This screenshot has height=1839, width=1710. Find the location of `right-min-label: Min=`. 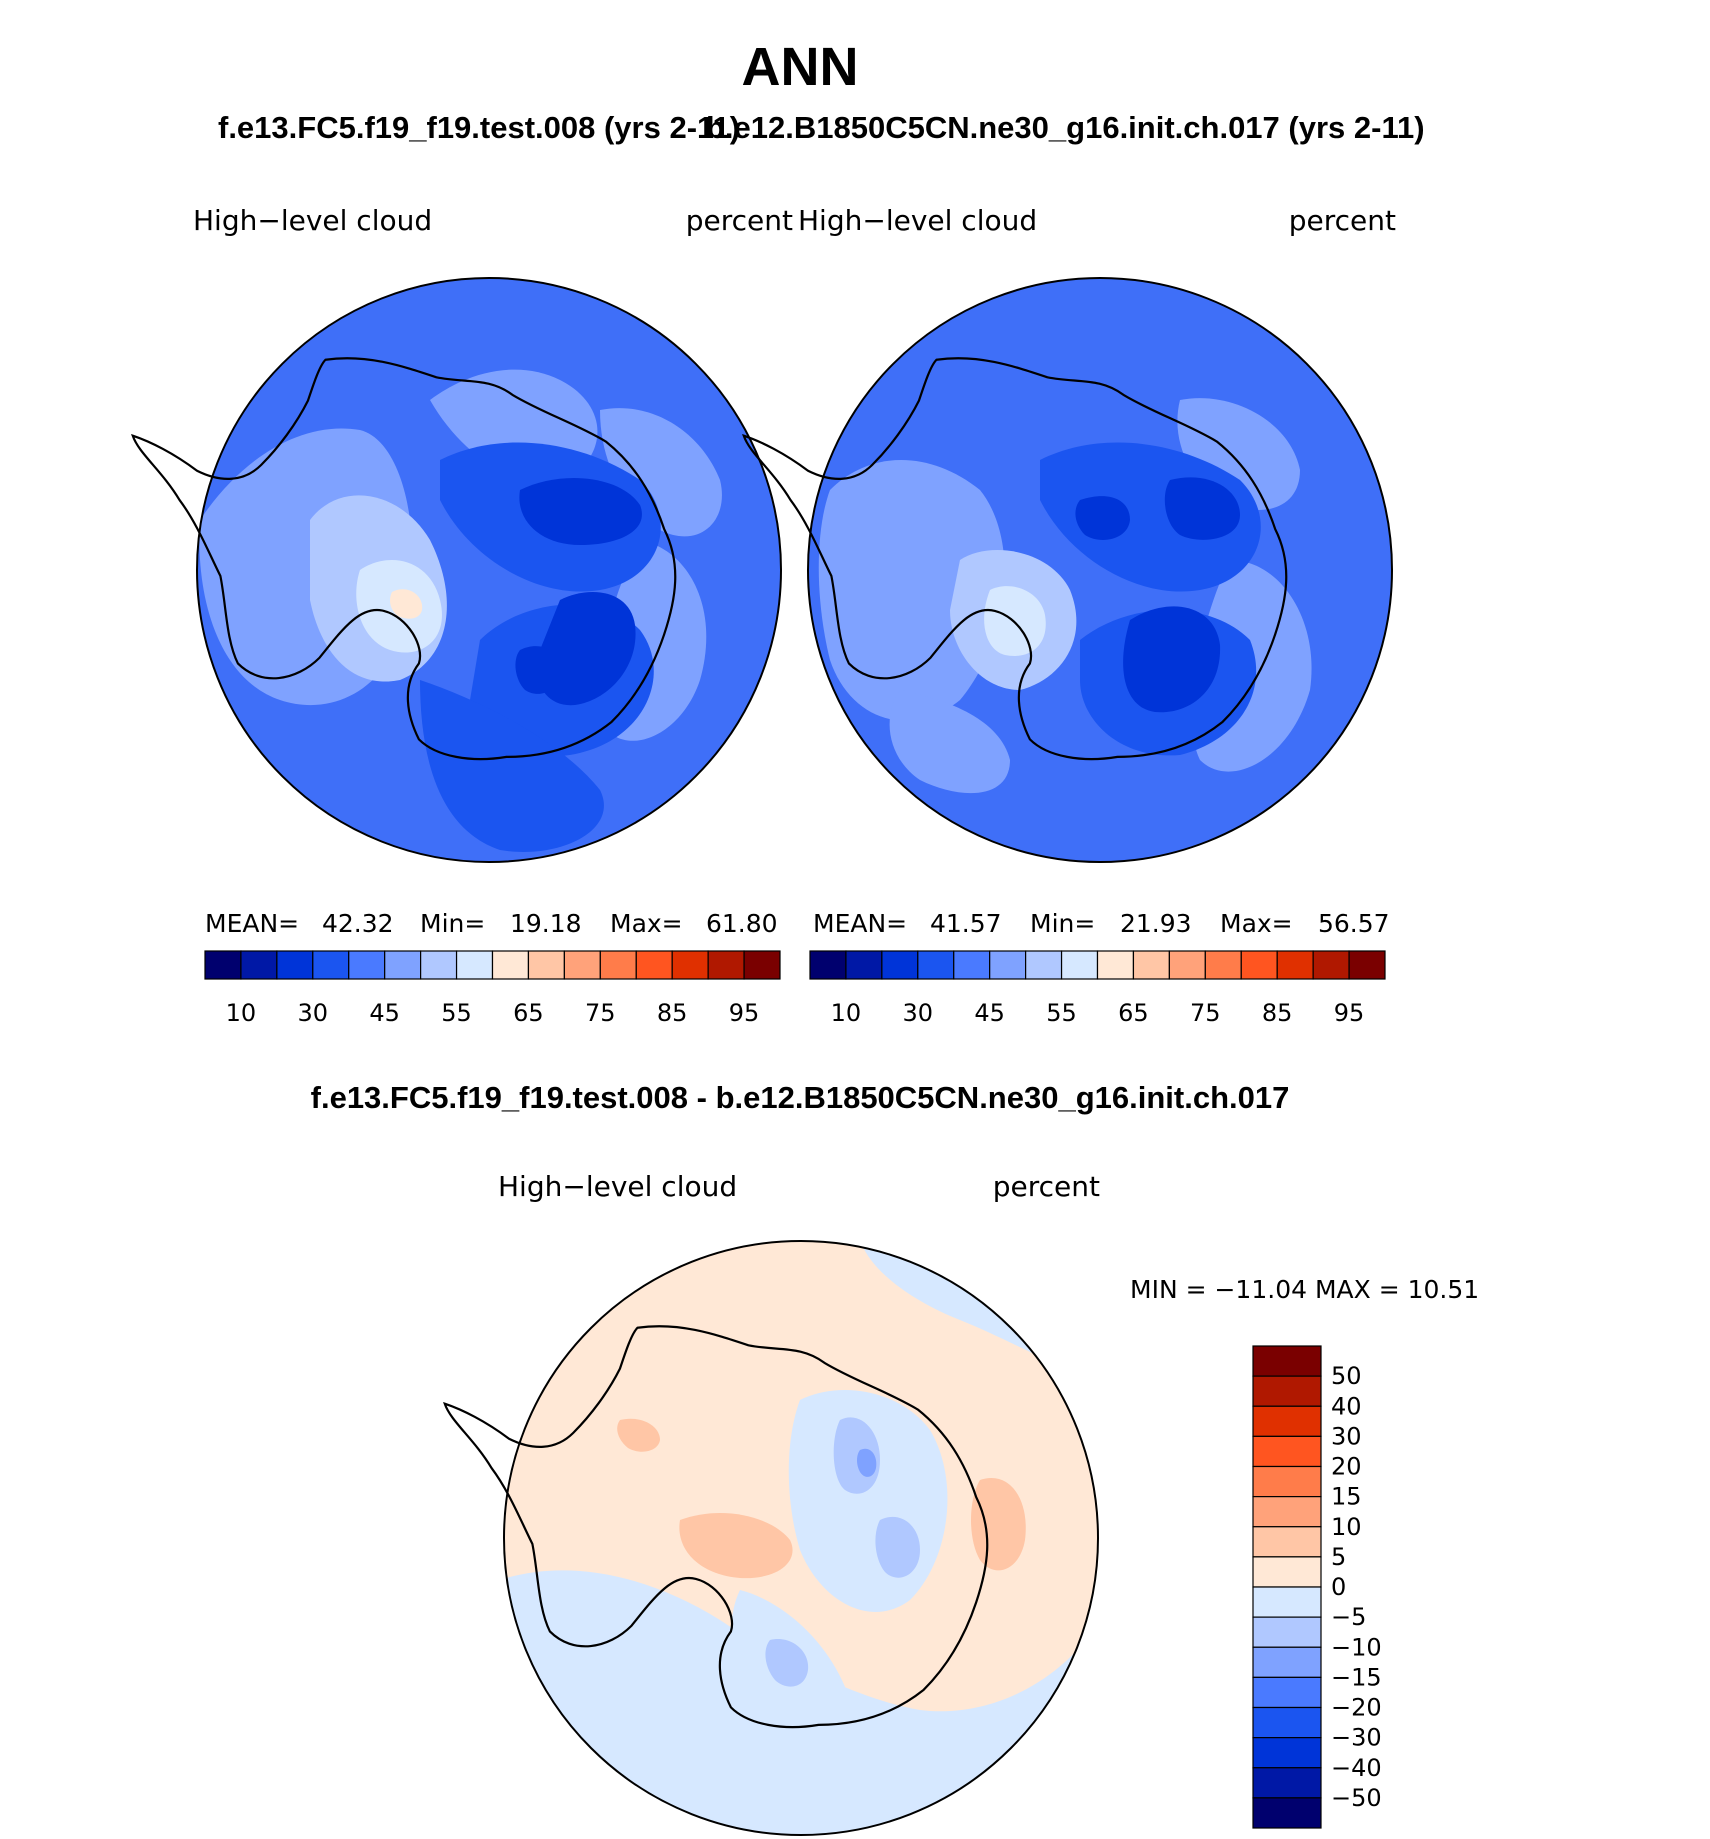

right-min-label: Min= is located at coordinates (1062, 923).